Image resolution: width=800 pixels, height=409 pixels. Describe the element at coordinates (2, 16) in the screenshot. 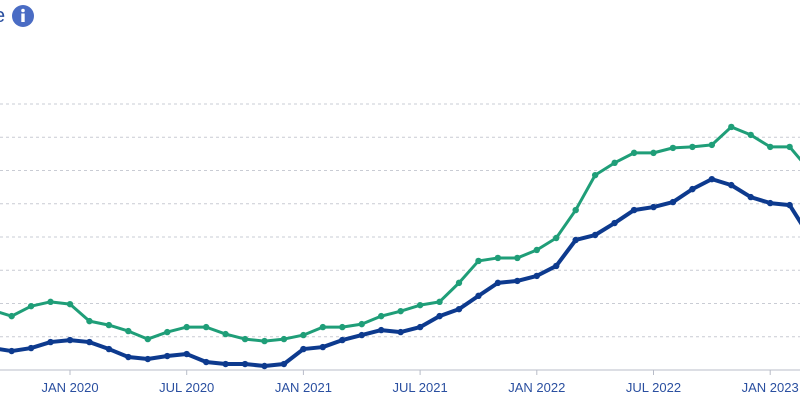

I see `chart-title: e` at that location.